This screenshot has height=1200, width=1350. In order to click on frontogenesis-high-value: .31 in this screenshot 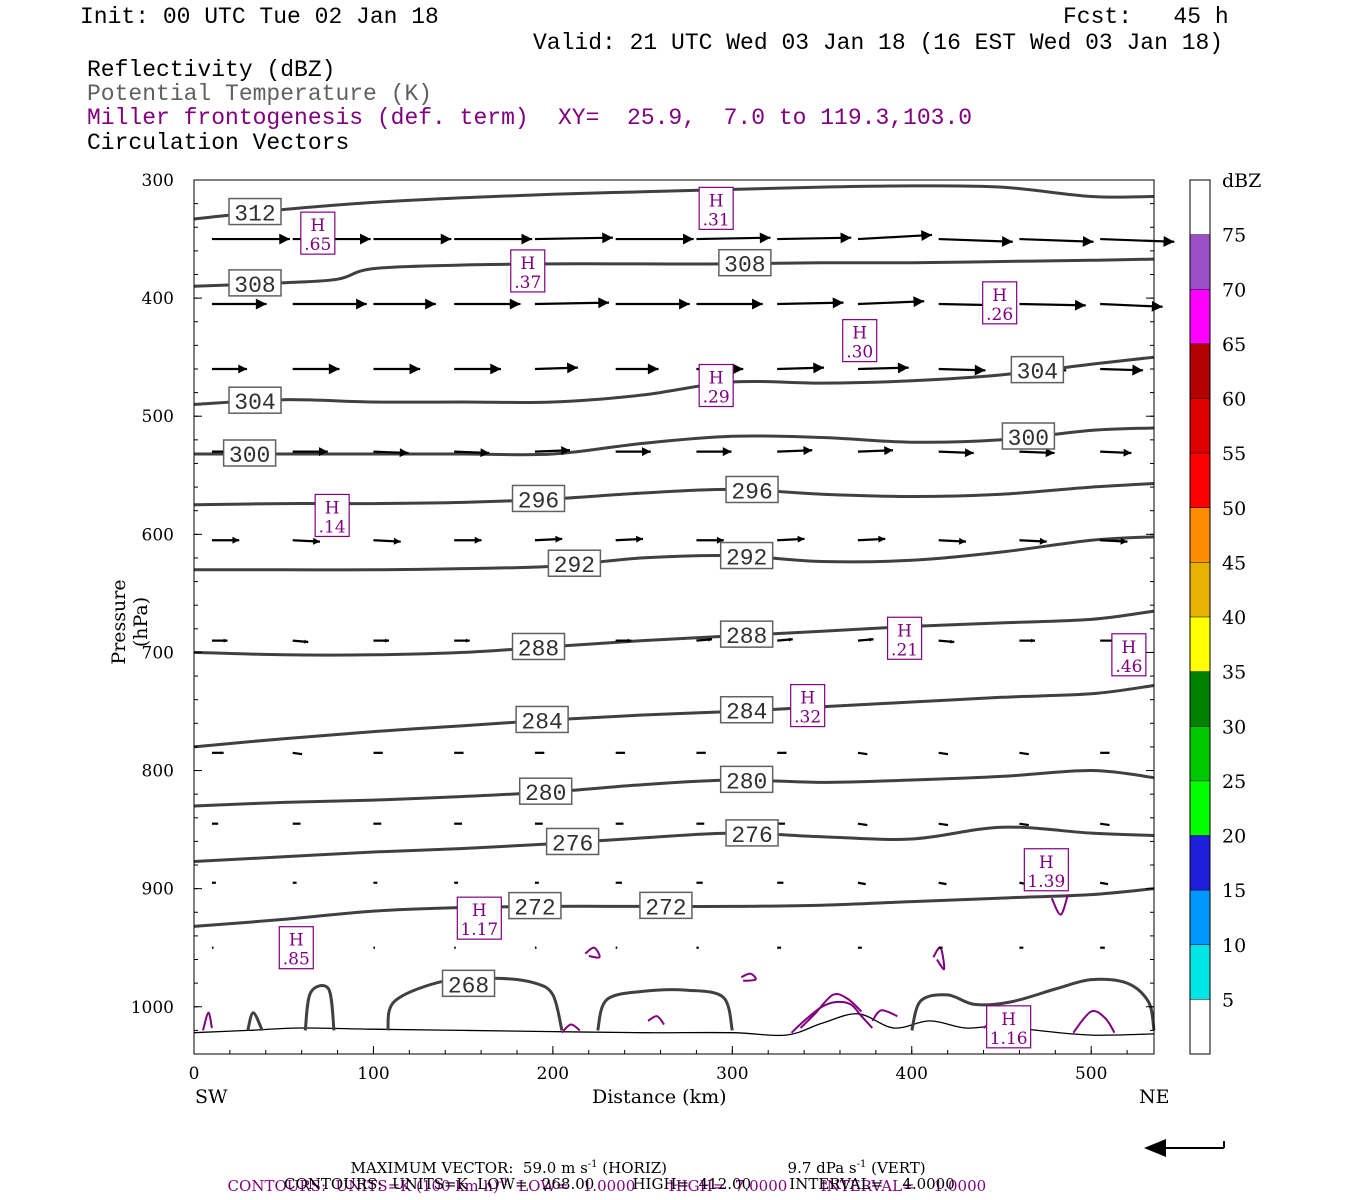, I will do `click(716, 220)`.